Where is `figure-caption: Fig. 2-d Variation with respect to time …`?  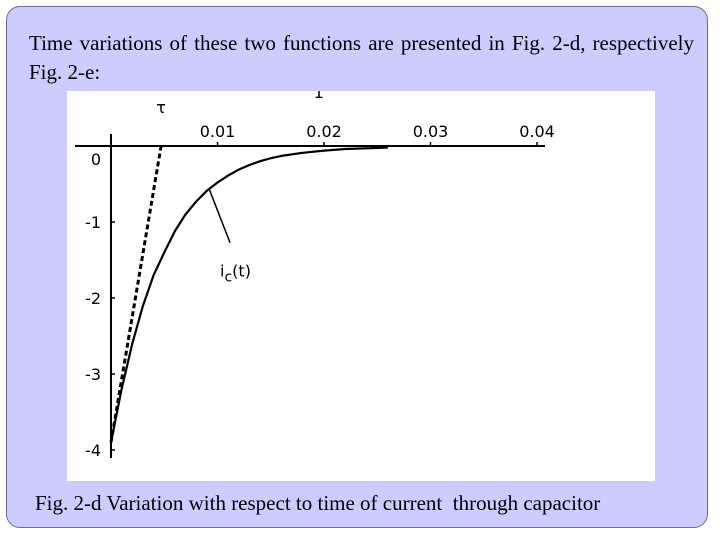
figure-caption: Fig. 2-d Variation with respect to time … is located at coordinates (318, 503).